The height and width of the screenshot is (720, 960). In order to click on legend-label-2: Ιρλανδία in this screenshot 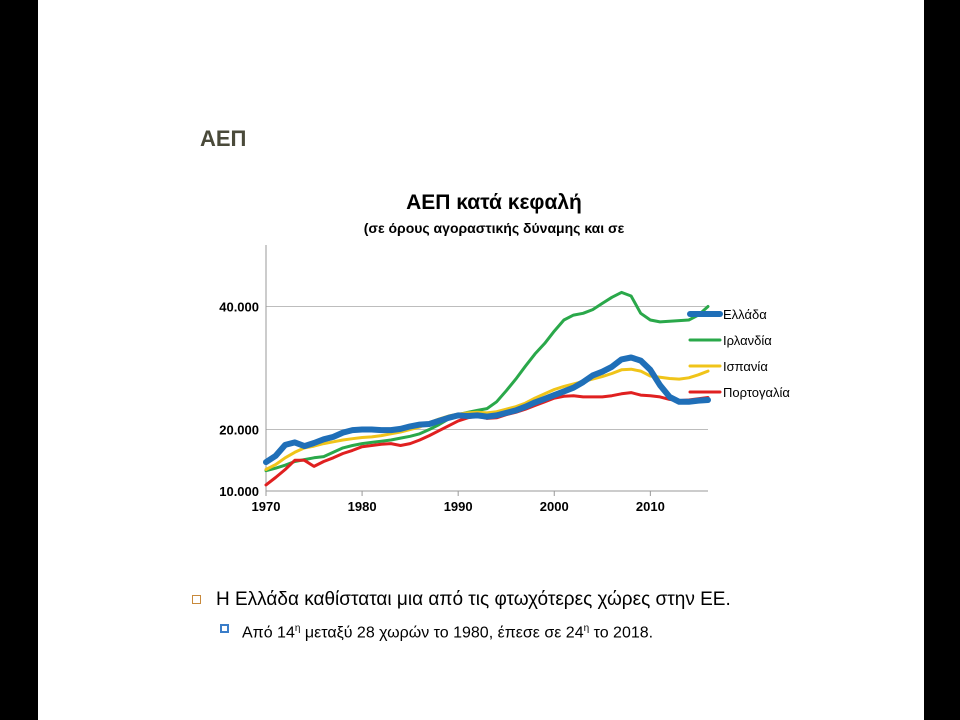, I will do `click(747, 340)`.